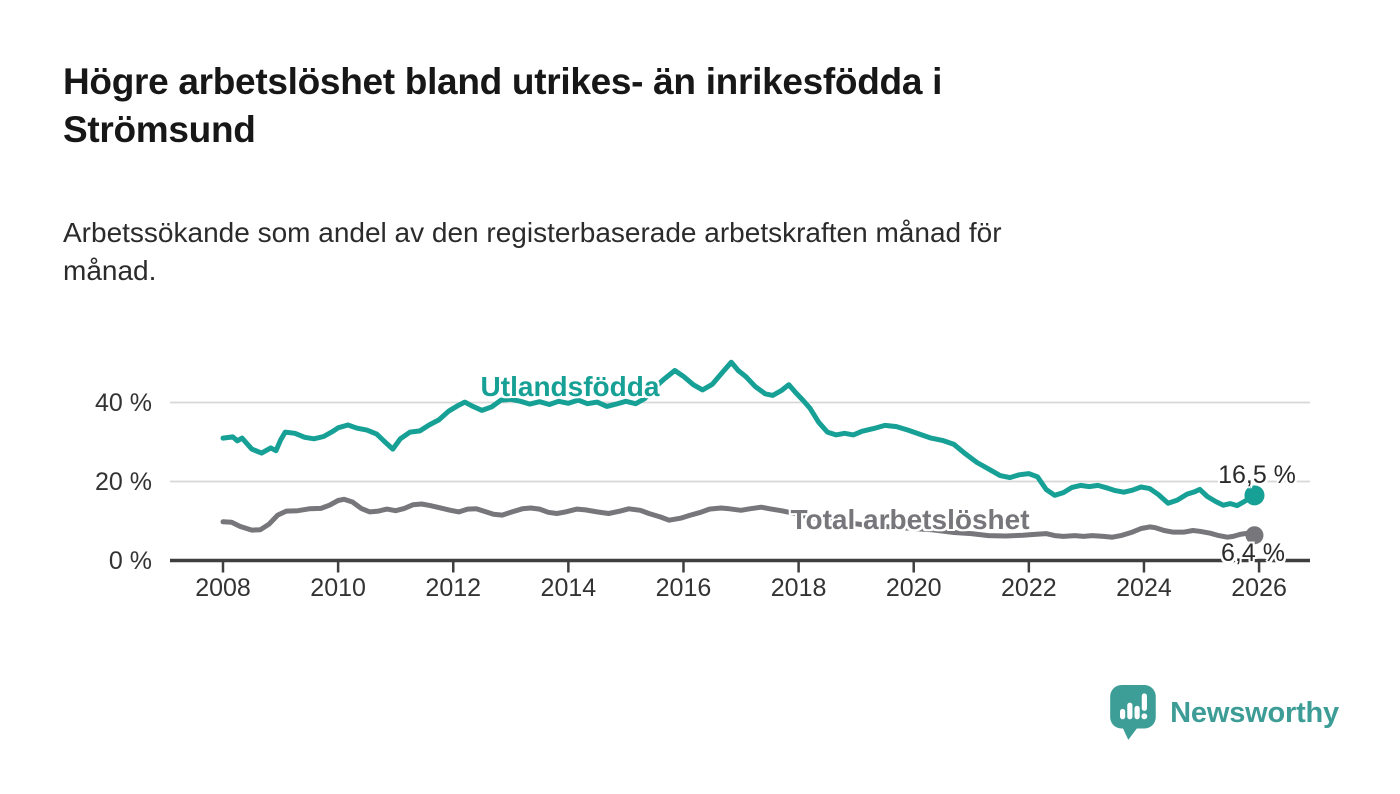 This screenshot has height=794, width=1400. What do you see at coordinates (453, 588) in the screenshot?
I see `x-tick-label: 2012` at bounding box center [453, 588].